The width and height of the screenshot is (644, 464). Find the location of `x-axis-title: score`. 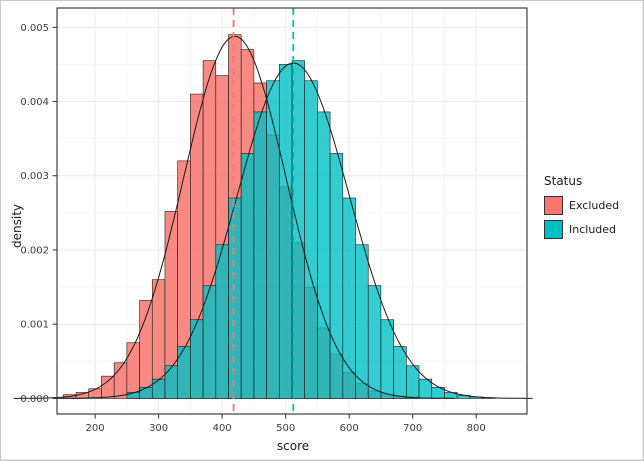

x-axis-title: score is located at coordinates (293, 446).